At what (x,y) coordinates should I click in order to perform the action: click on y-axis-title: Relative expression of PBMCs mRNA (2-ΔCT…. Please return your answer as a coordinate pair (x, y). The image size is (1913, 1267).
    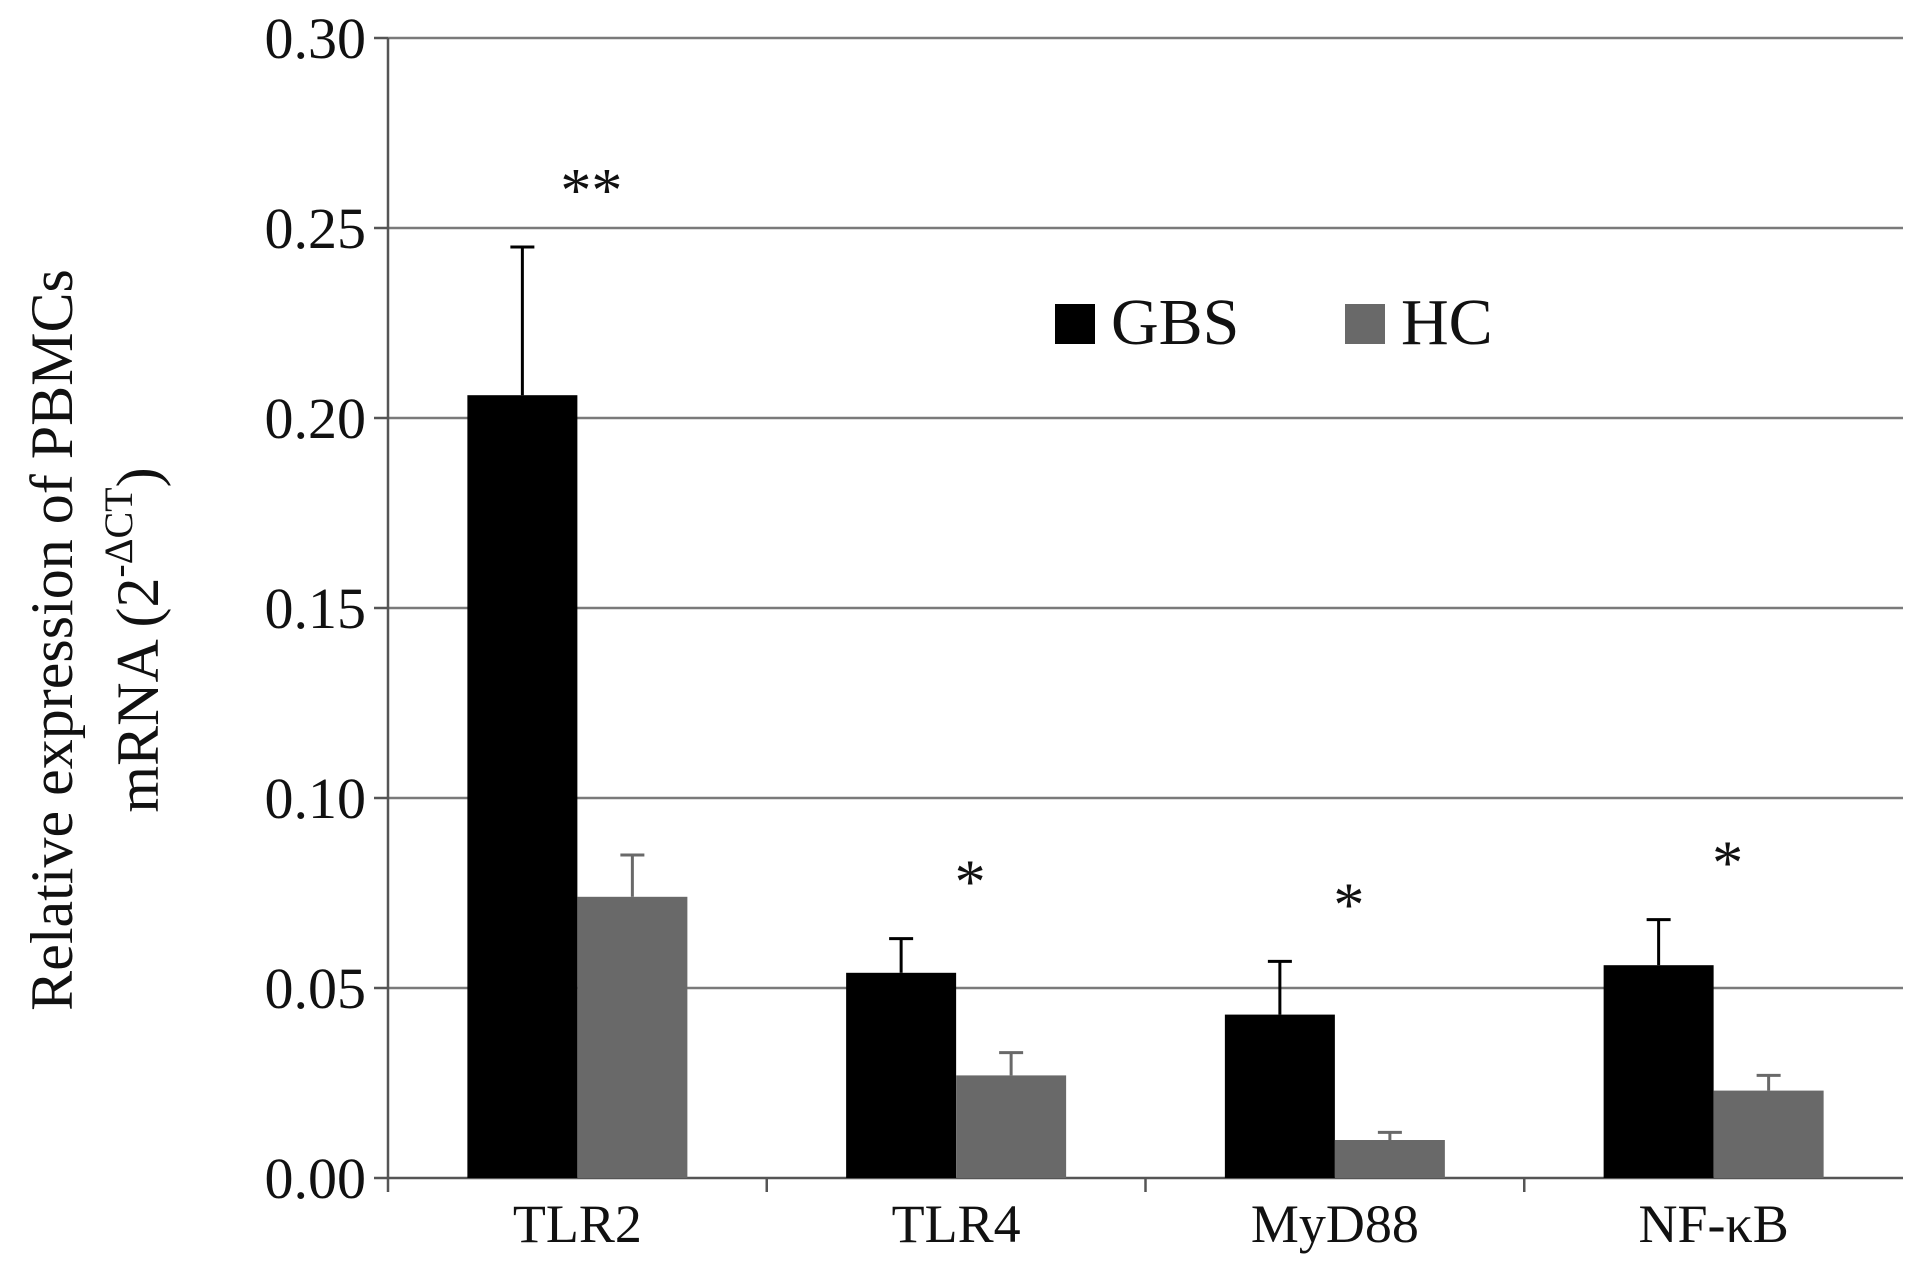
    Looking at the image, I should click on (95, 640).